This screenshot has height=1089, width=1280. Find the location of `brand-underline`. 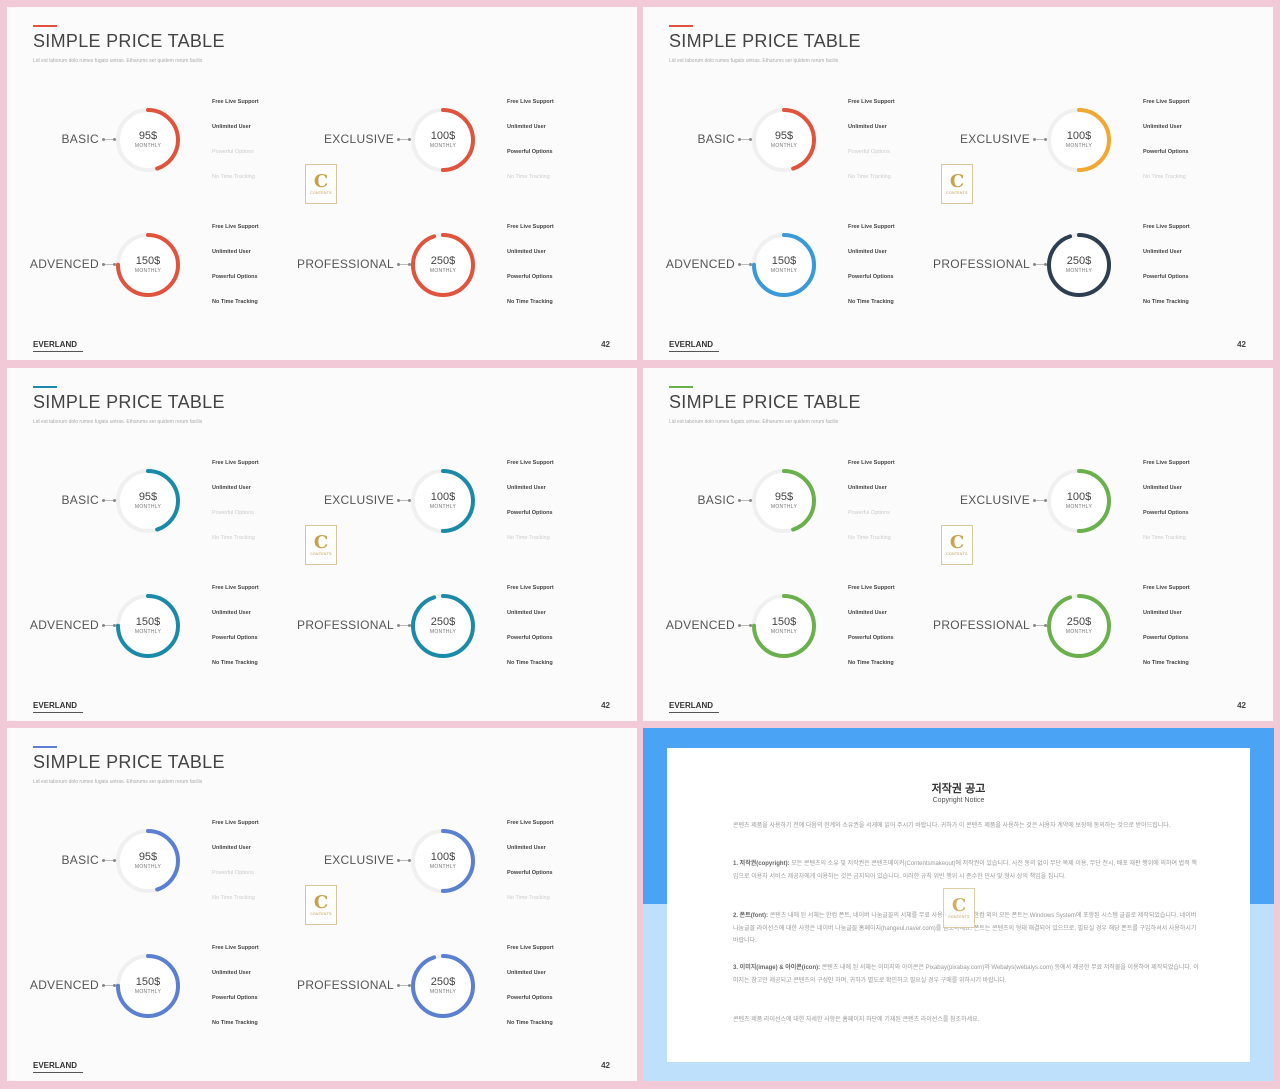

brand-underline is located at coordinates (58, 1072).